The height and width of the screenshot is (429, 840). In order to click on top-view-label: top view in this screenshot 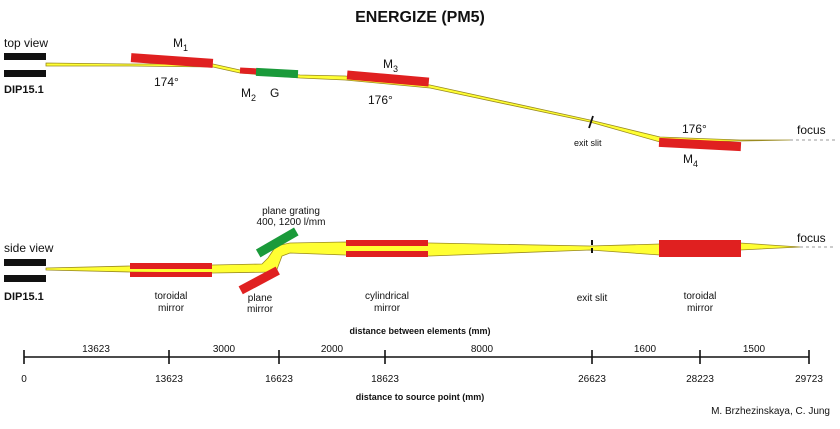, I will do `click(26, 43)`.